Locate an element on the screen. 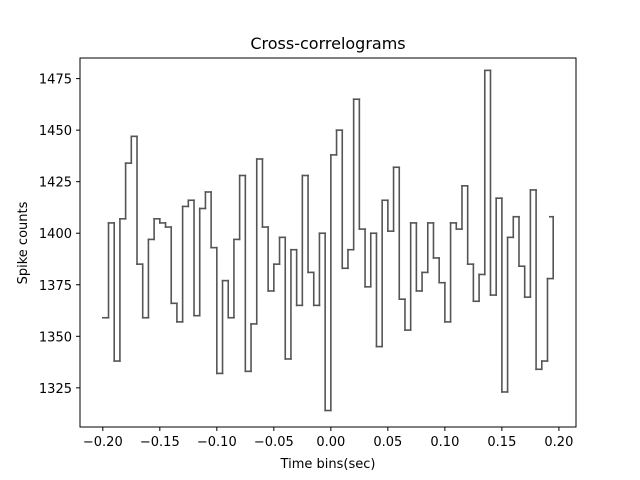 The height and width of the screenshot is (480, 640). x-tick-label: 0.05 is located at coordinates (387, 442).